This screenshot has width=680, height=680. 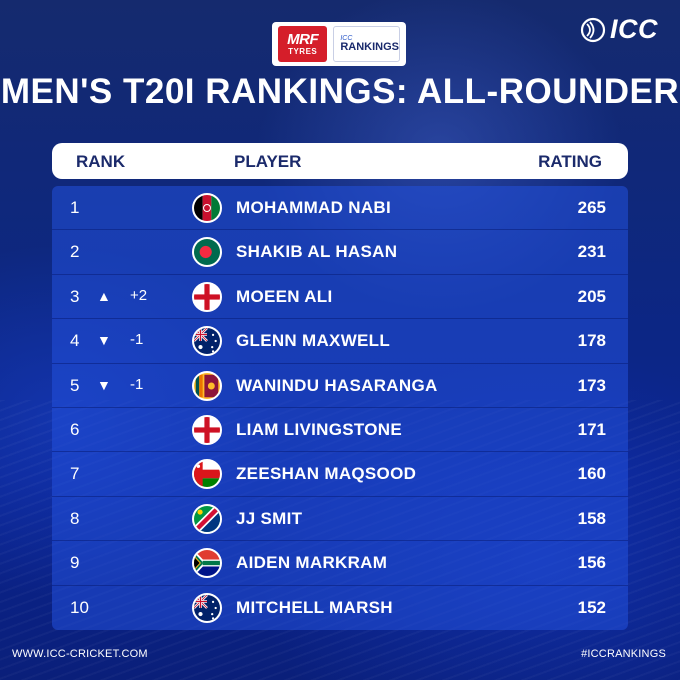 I want to click on rank-change: +2, so click(x=139, y=295).